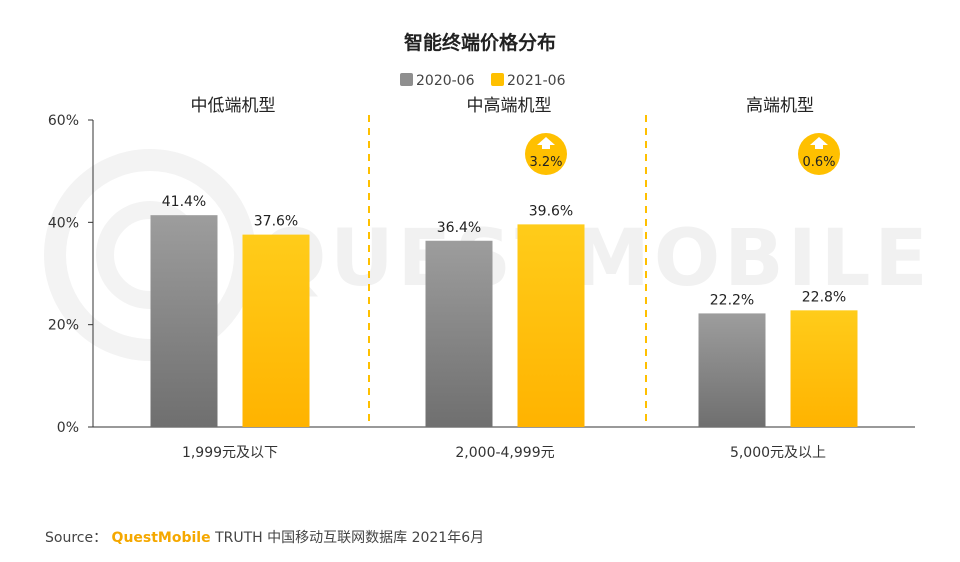  Describe the element at coordinates (596, 259) in the screenshot. I see `watermark-text: QUESTMOBILE` at that location.